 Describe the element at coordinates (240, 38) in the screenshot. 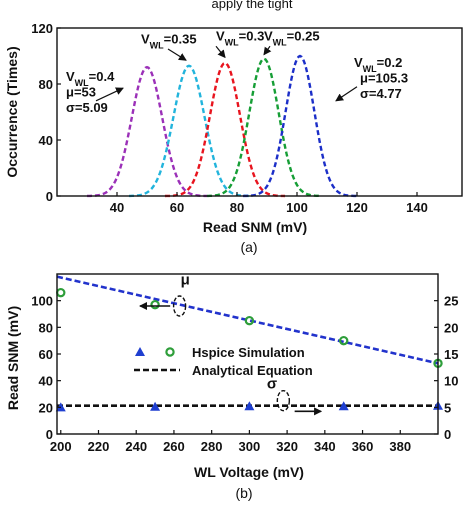

I see `chart-a-annotation-1: VWL=0.3` at that location.